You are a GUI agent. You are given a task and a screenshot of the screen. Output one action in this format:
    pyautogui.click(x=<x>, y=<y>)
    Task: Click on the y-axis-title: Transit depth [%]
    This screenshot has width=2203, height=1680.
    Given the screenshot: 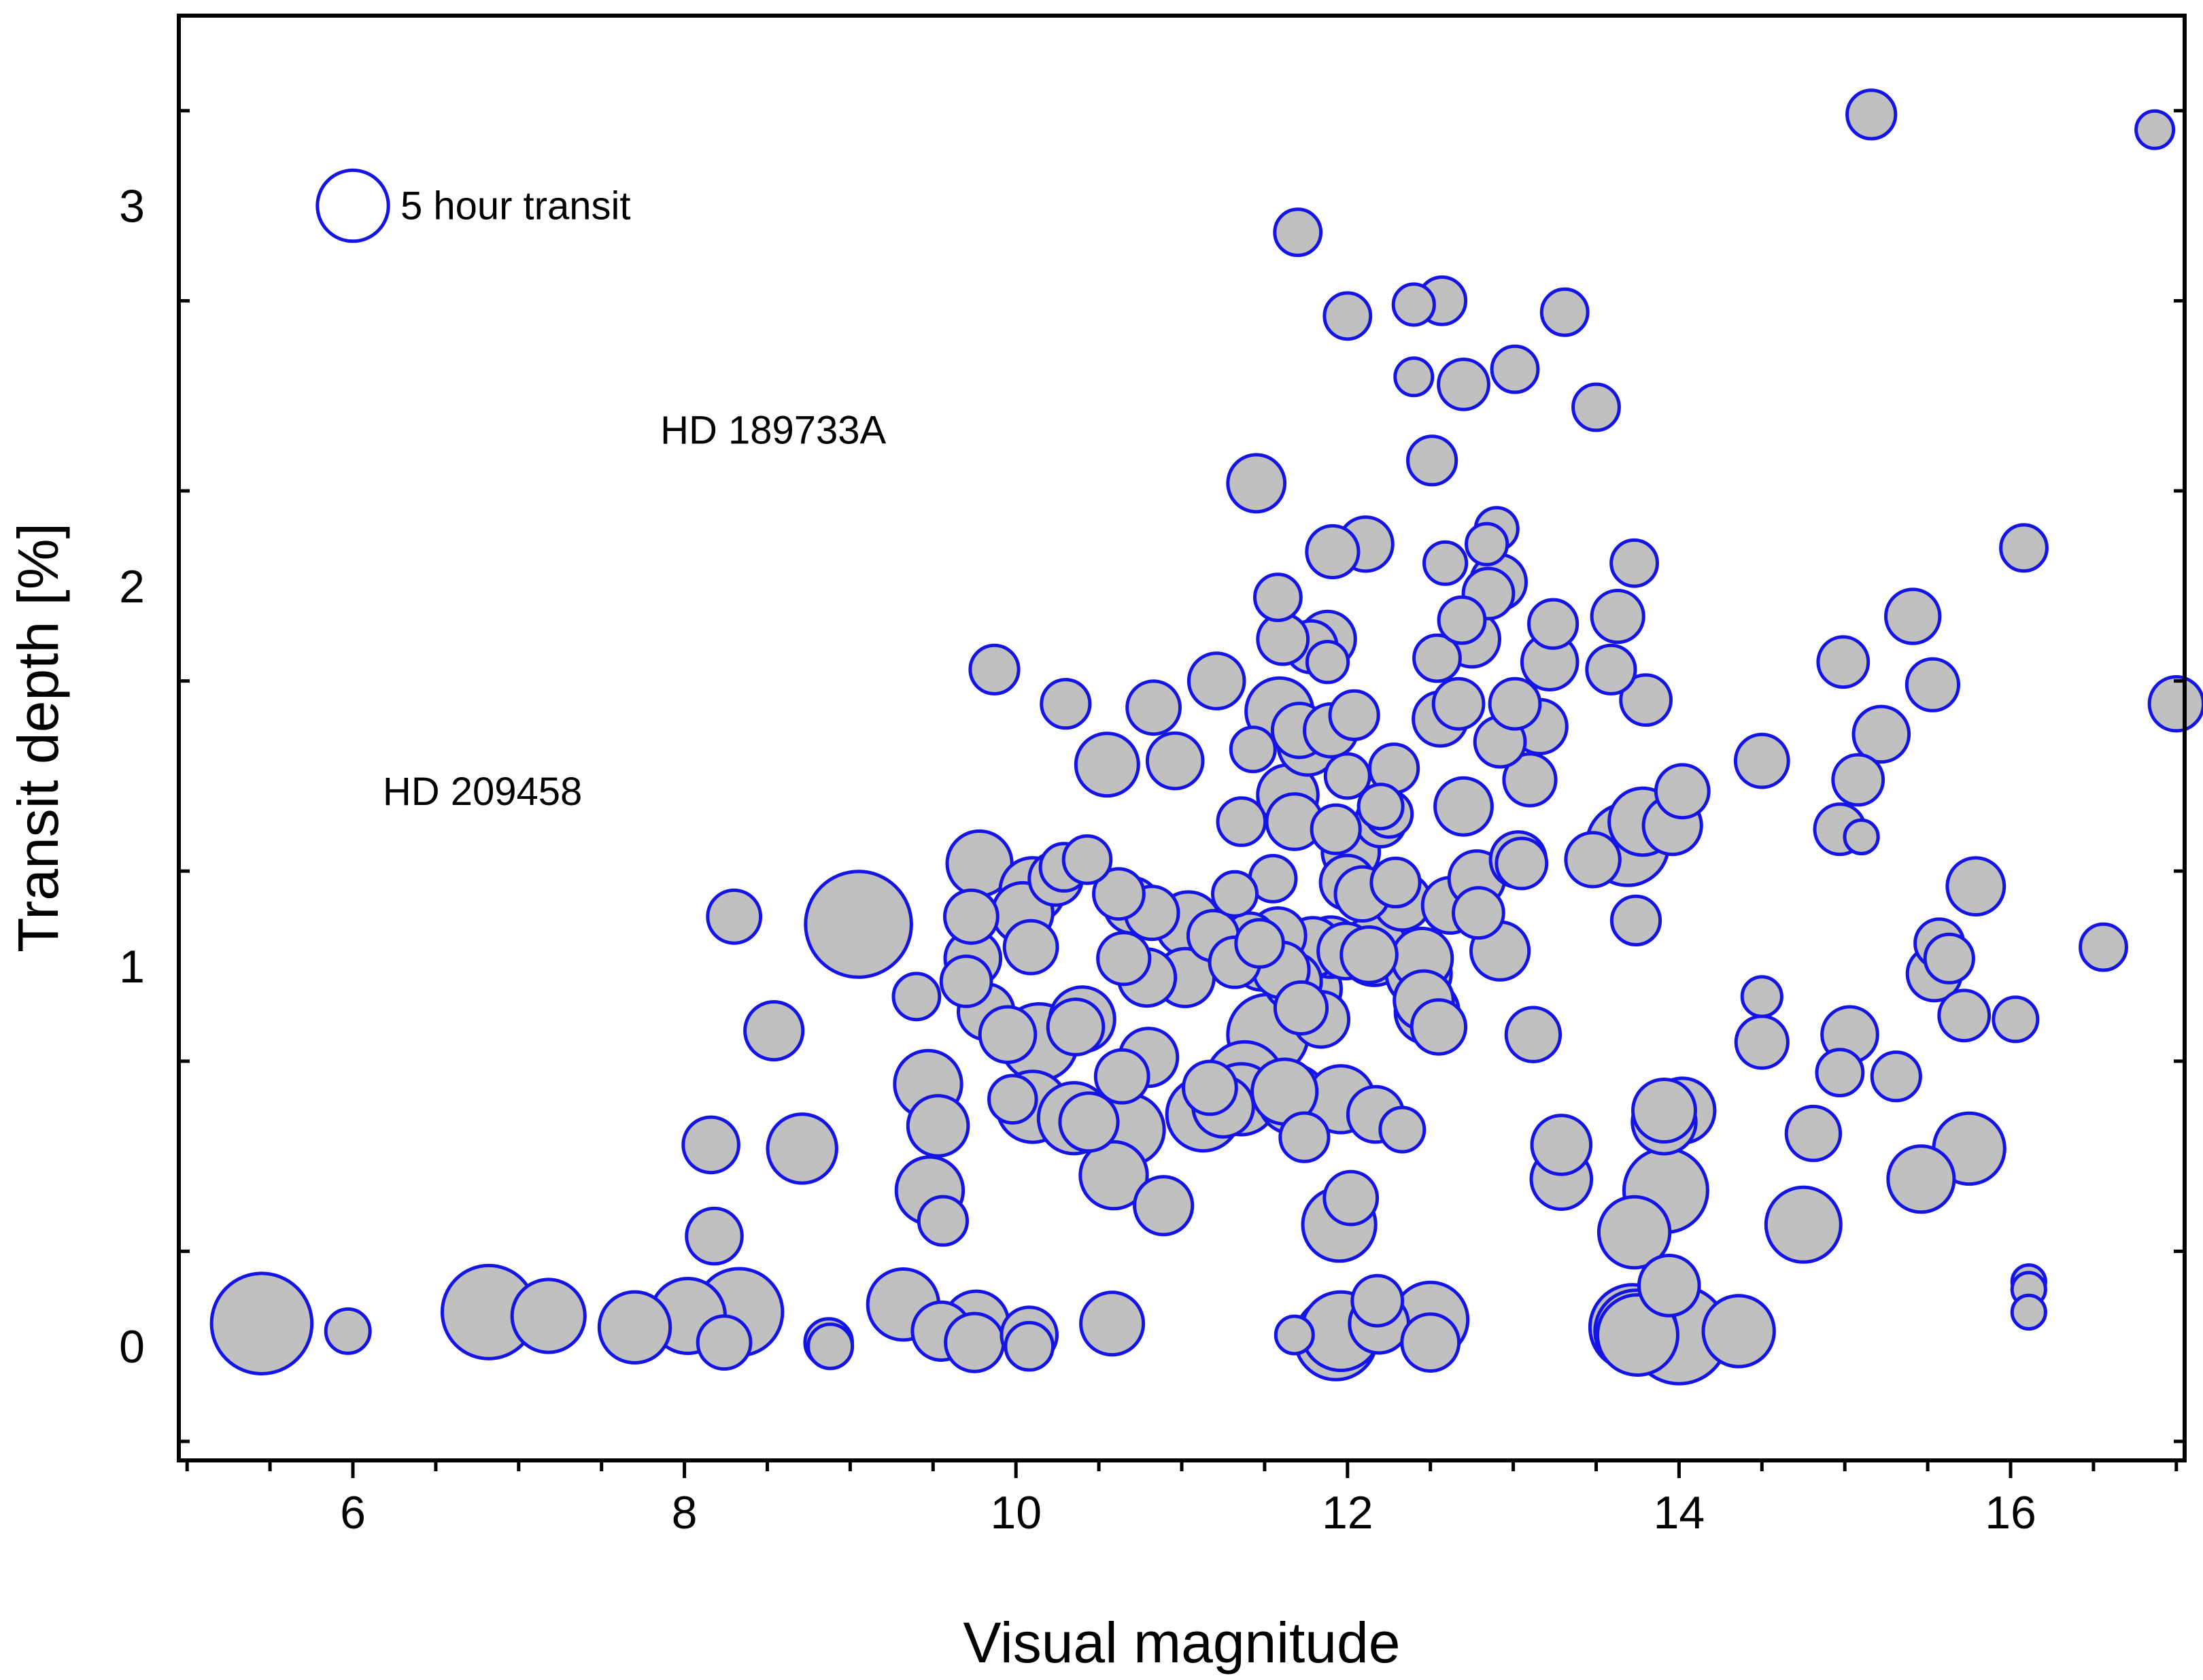 What is the action you would take?
    pyautogui.click(x=38, y=738)
    